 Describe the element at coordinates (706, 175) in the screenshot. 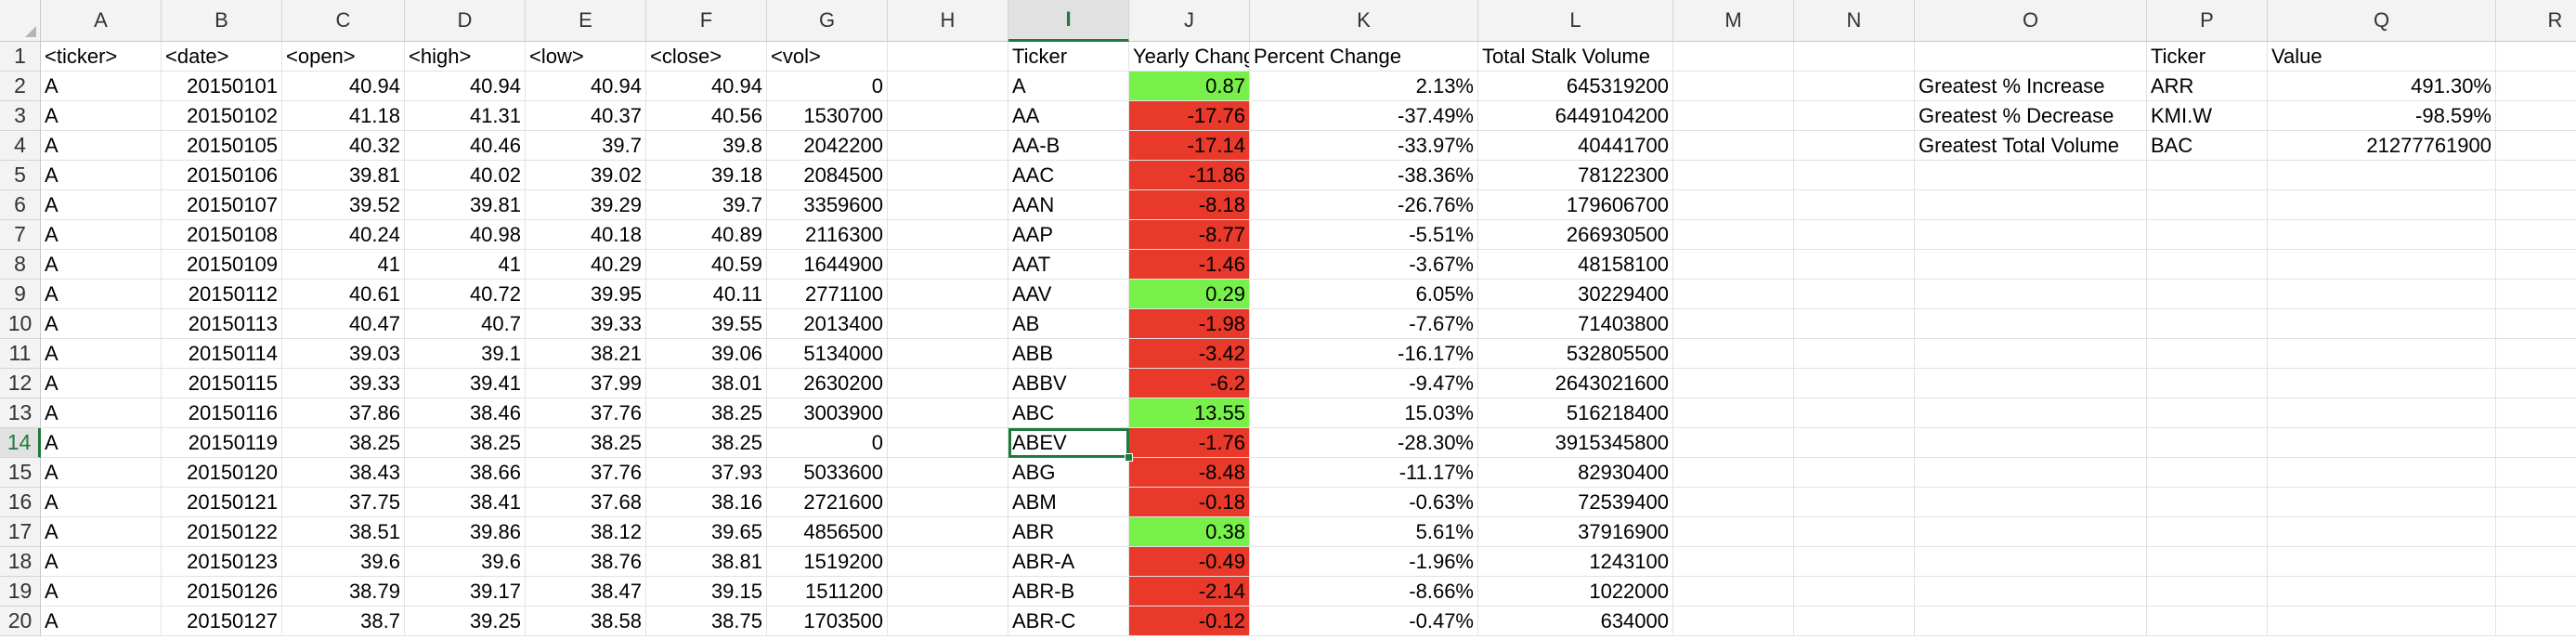

I see `cell-f5: 39.18` at that location.